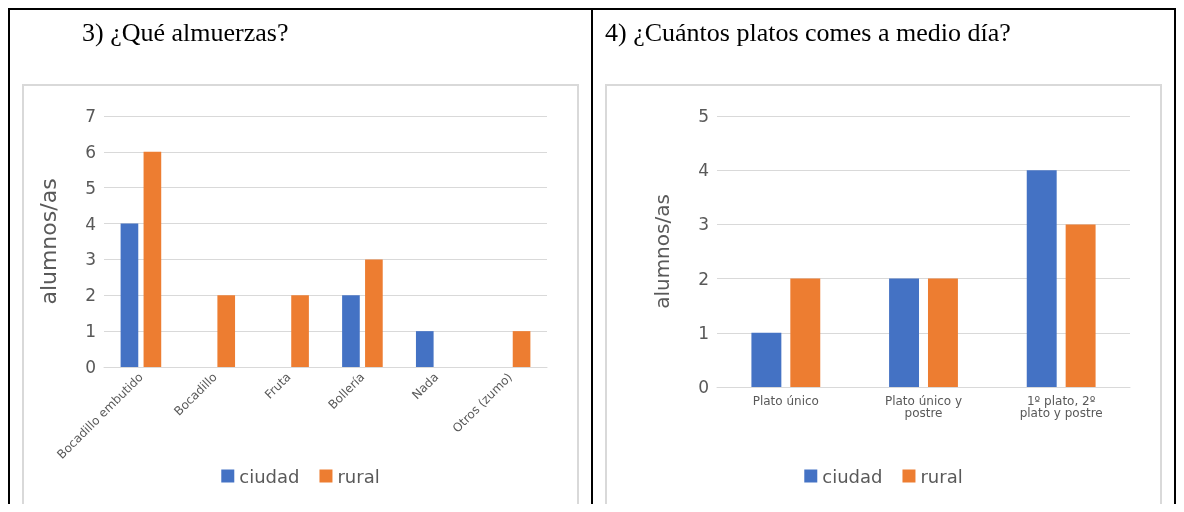  I want to click on y-tick-label: 6, so click(90, 151).